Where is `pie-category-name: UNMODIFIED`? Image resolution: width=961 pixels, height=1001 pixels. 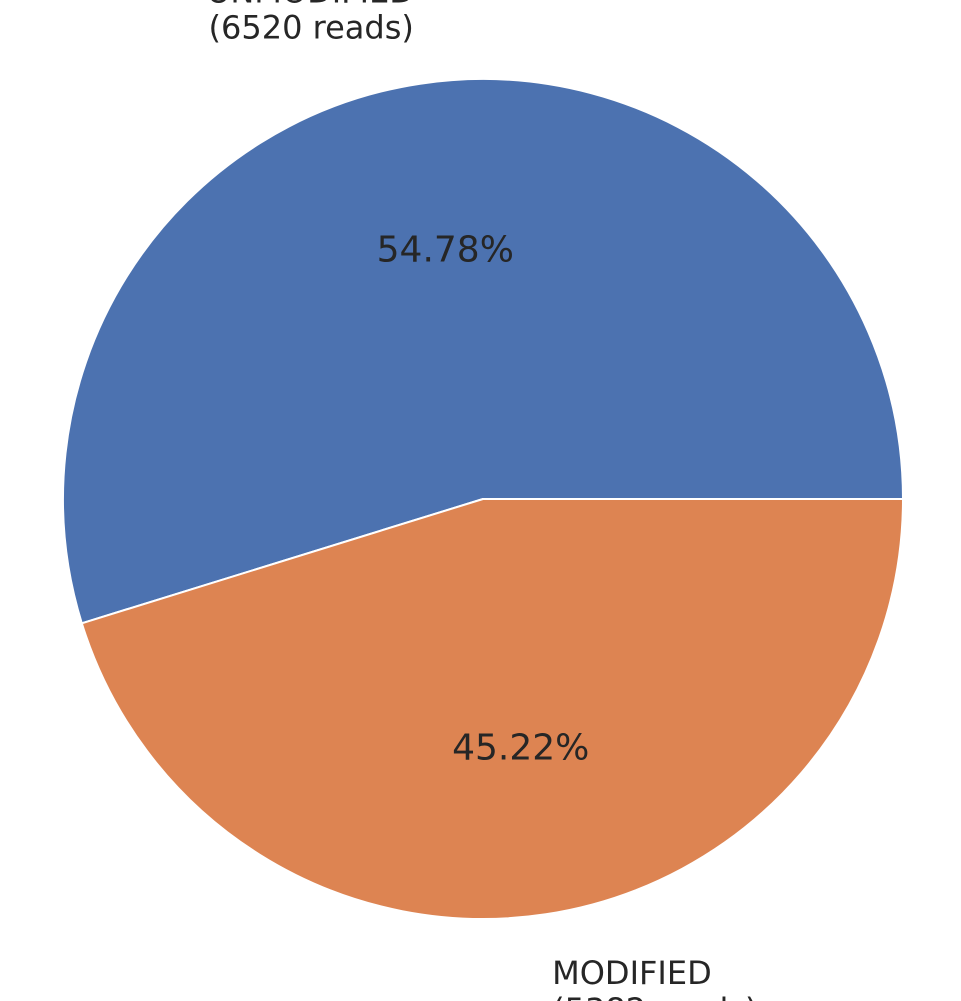
pie-category-name: UNMODIFIED is located at coordinates (310, 5).